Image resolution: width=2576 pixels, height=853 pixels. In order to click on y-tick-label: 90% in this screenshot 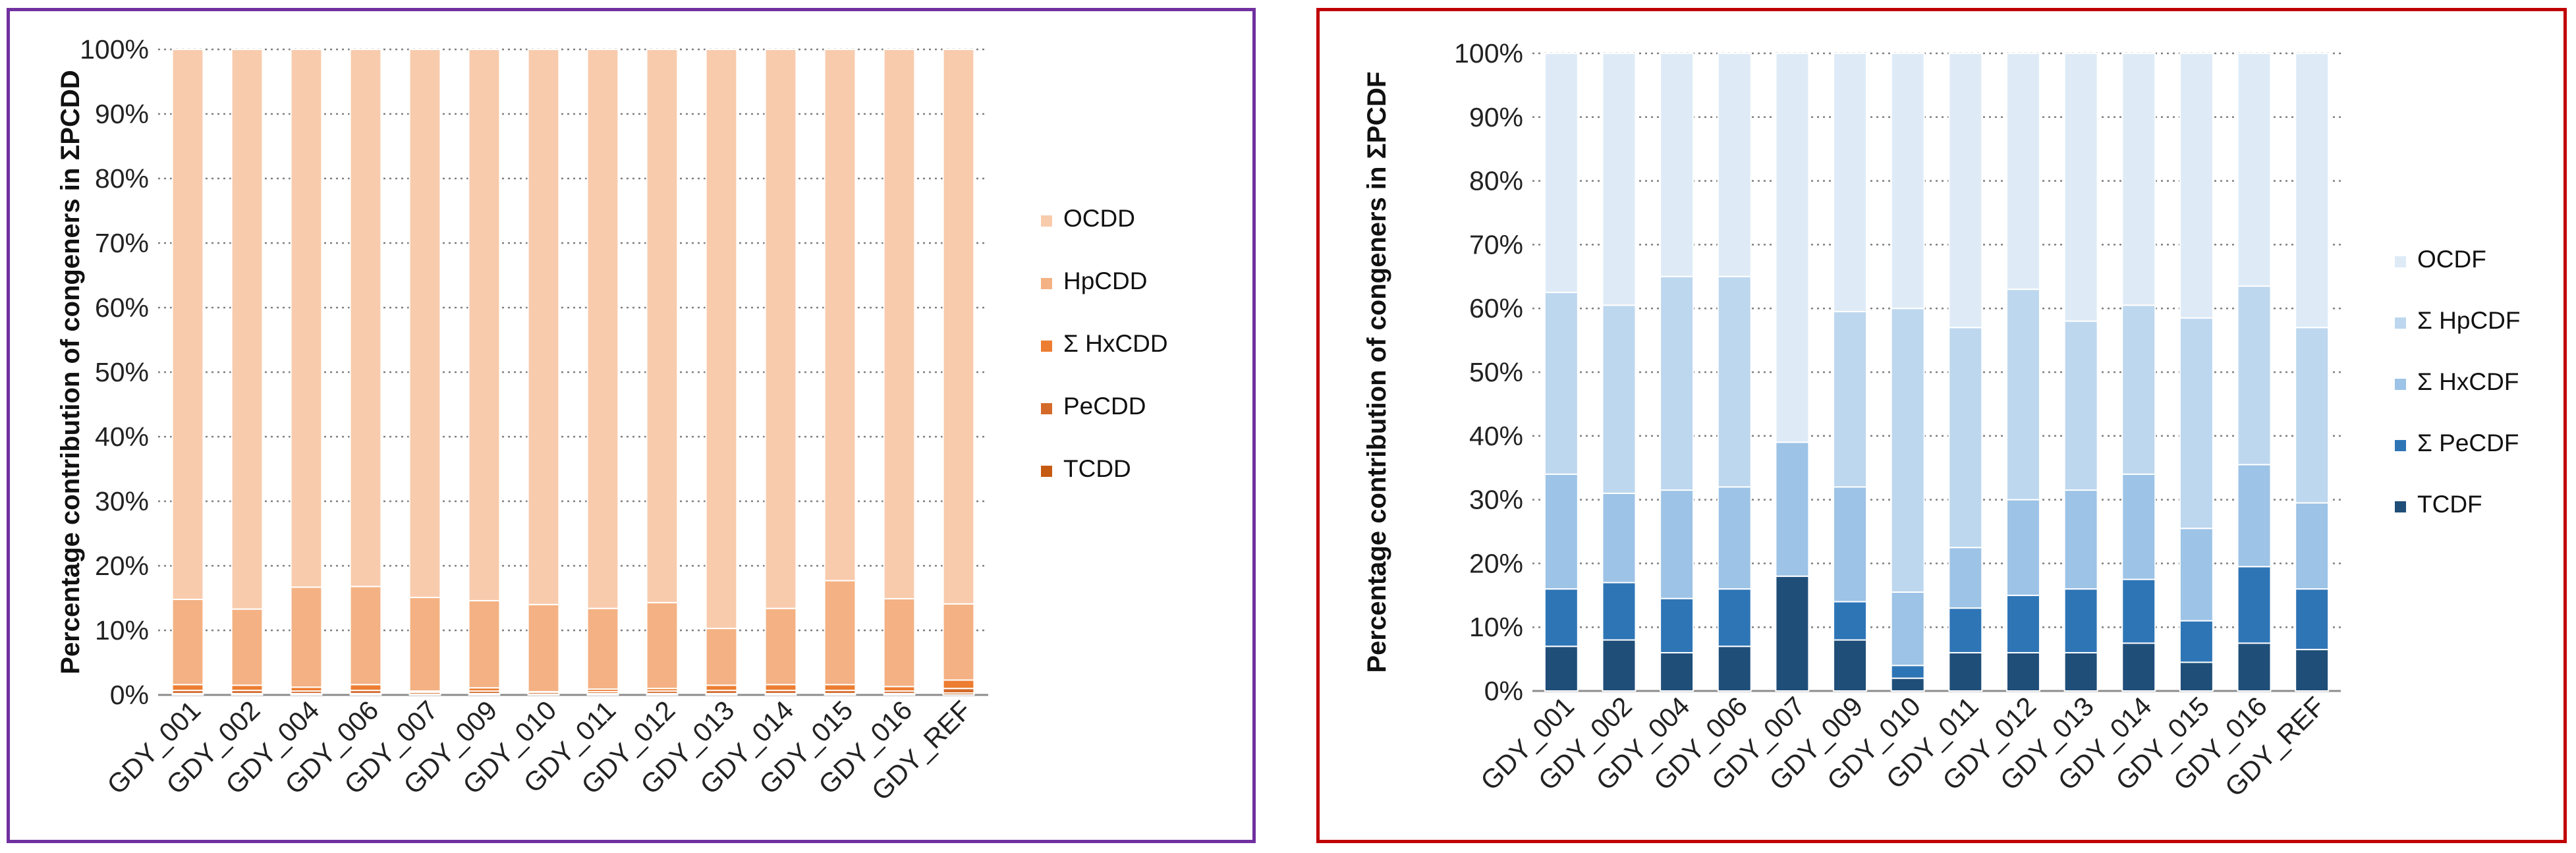, I will do `click(122, 114)`.